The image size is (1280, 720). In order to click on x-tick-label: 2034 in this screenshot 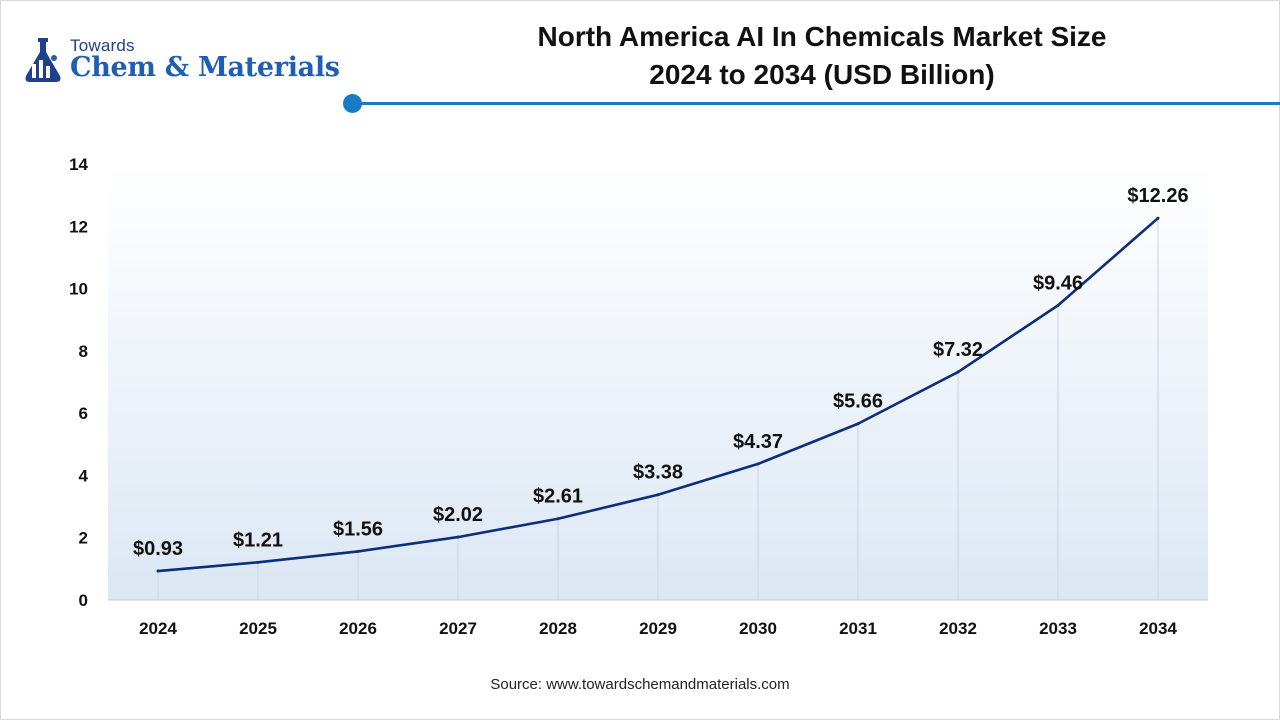, I will do `click(1158, 628)`.